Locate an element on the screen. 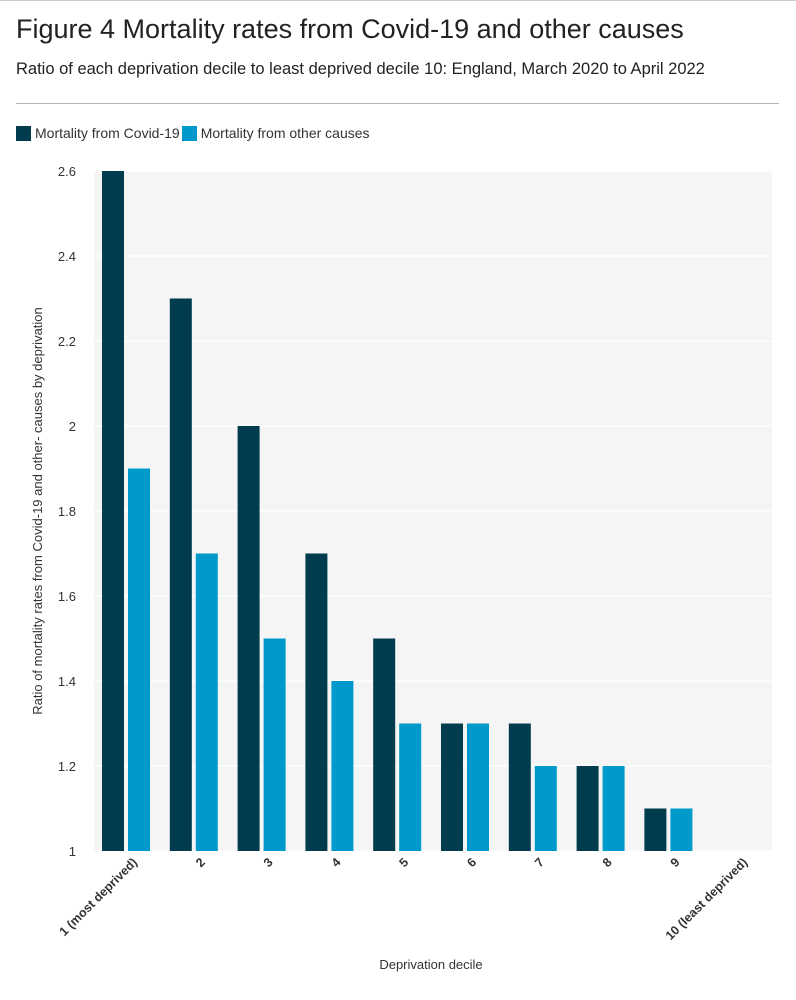 Image resolution: width=796 pixels, height=1000 pixels. y-tick-label: 1 is located at coordinates (72, 851).